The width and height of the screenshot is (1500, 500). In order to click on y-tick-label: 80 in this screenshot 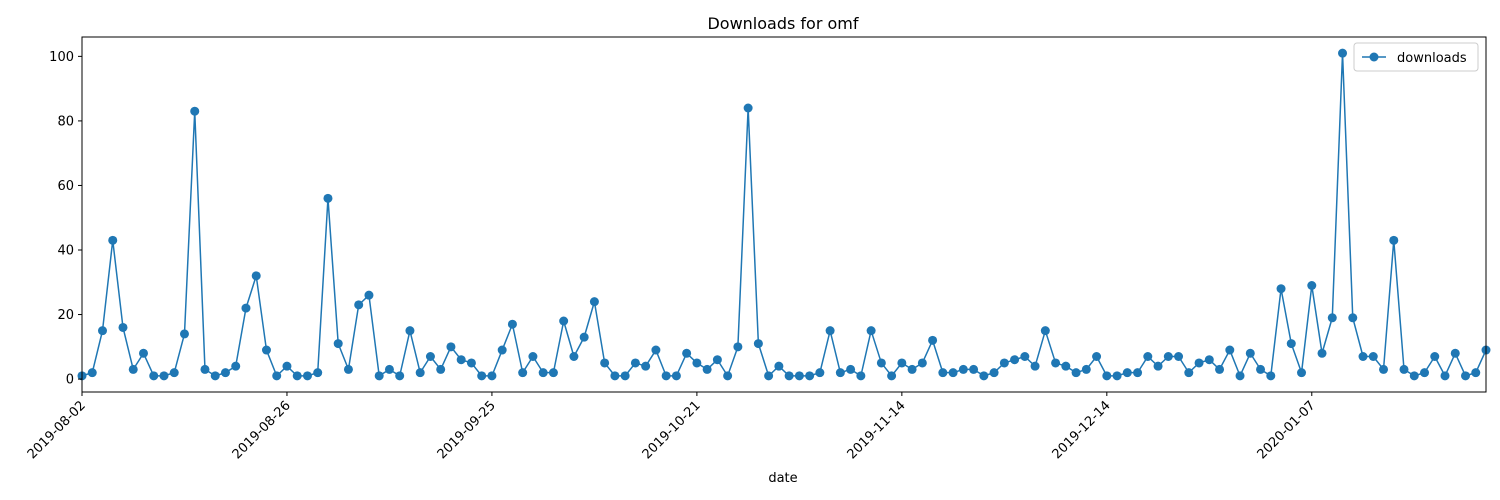, I will do `click(65, 121)`.